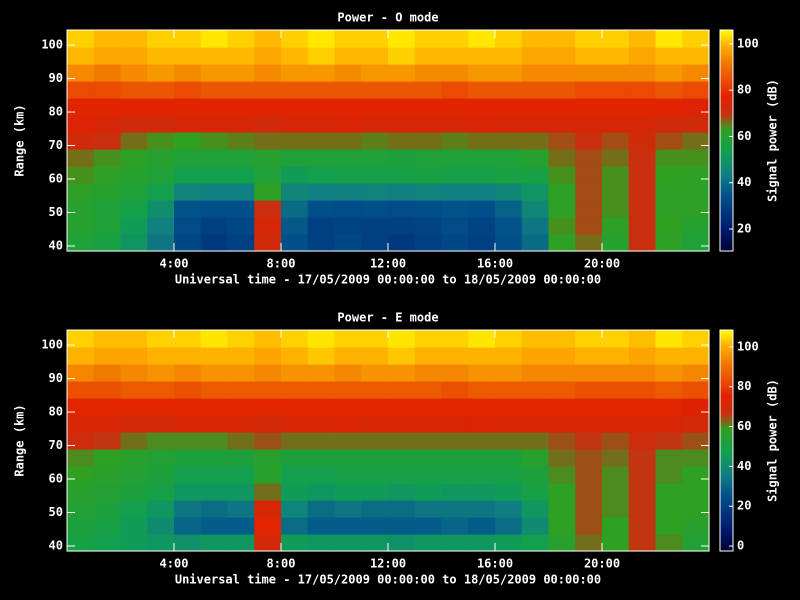  Describe the element at coordinates (602, 564) in the screenshot. I see `x-tick-label: 20:00` at that location.